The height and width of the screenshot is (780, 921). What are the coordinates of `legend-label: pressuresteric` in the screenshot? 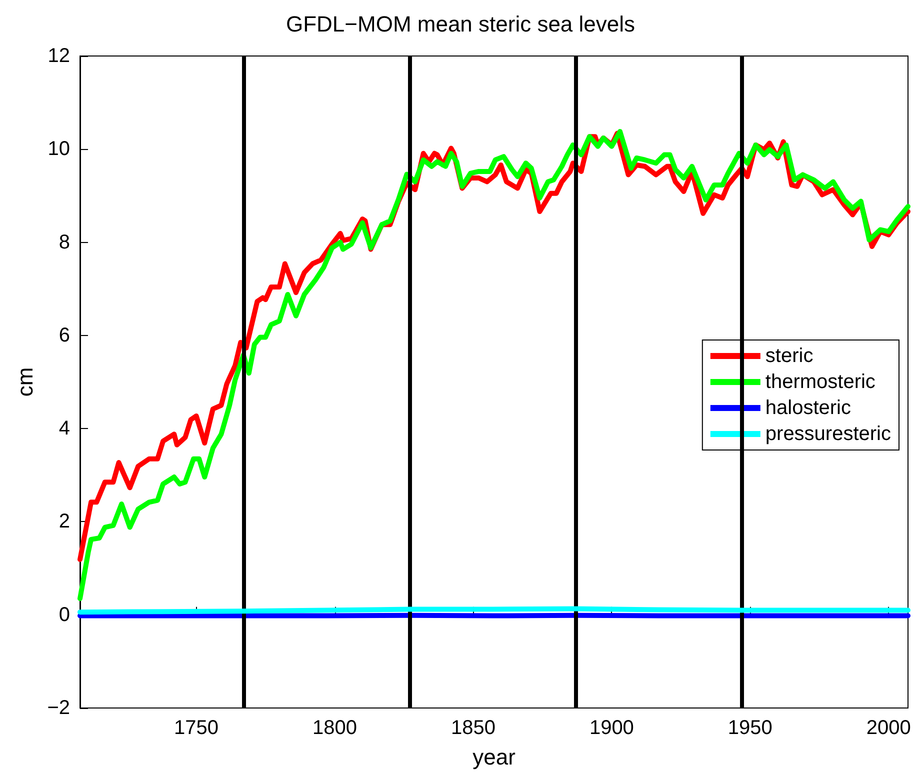 It's located at (828, 434).